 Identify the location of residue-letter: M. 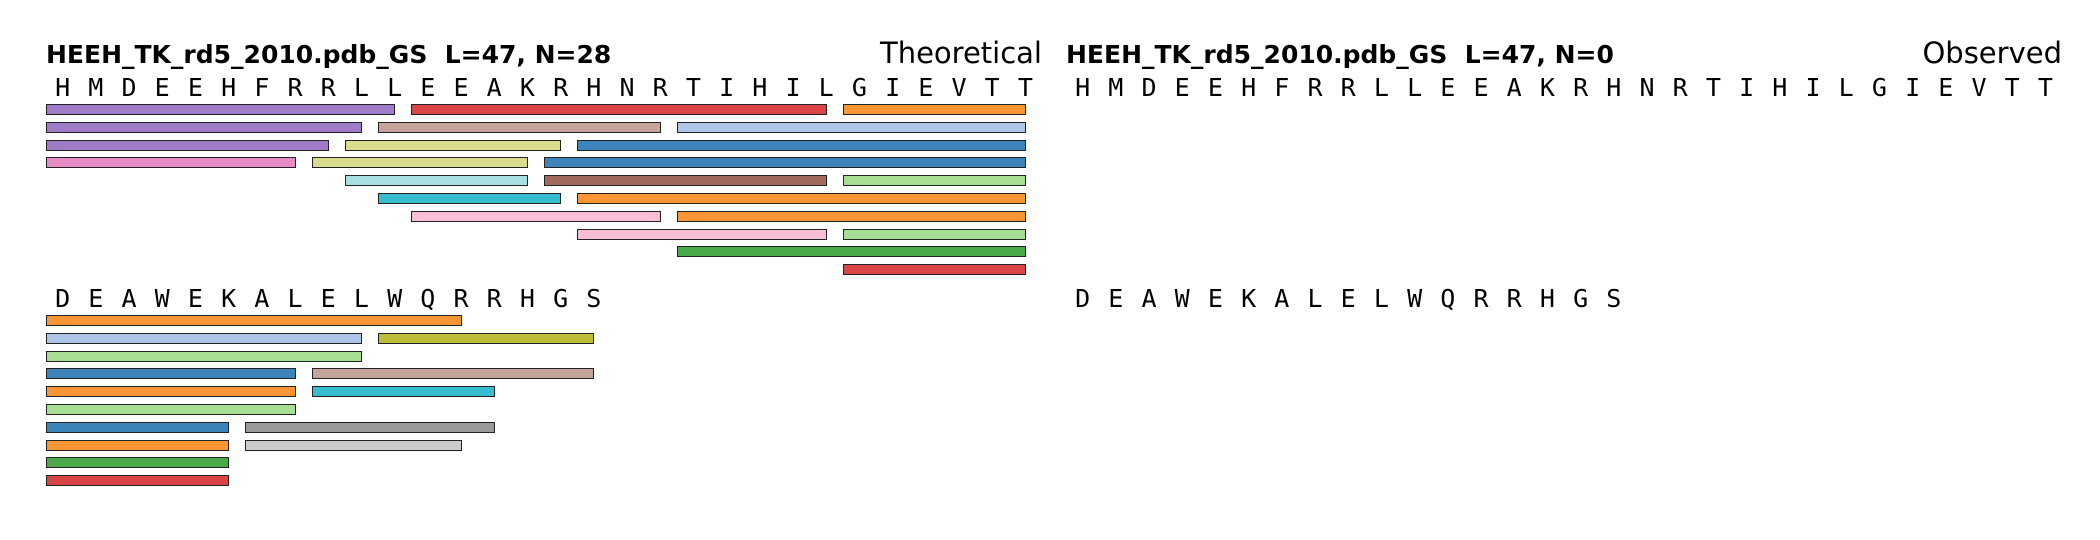
(1116, 87).